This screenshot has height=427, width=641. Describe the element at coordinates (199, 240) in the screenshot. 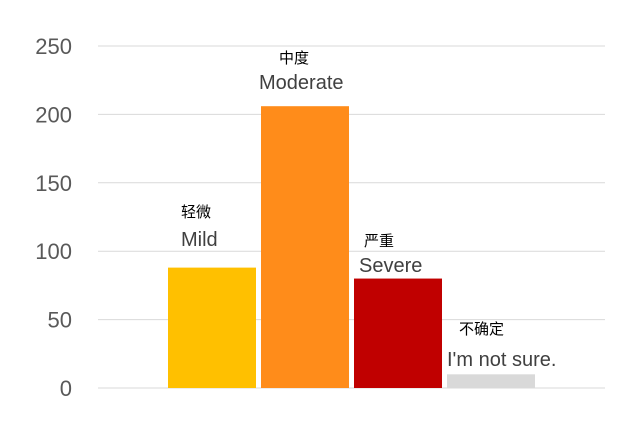

I see `bar-label-en-0: Mild` at that location.